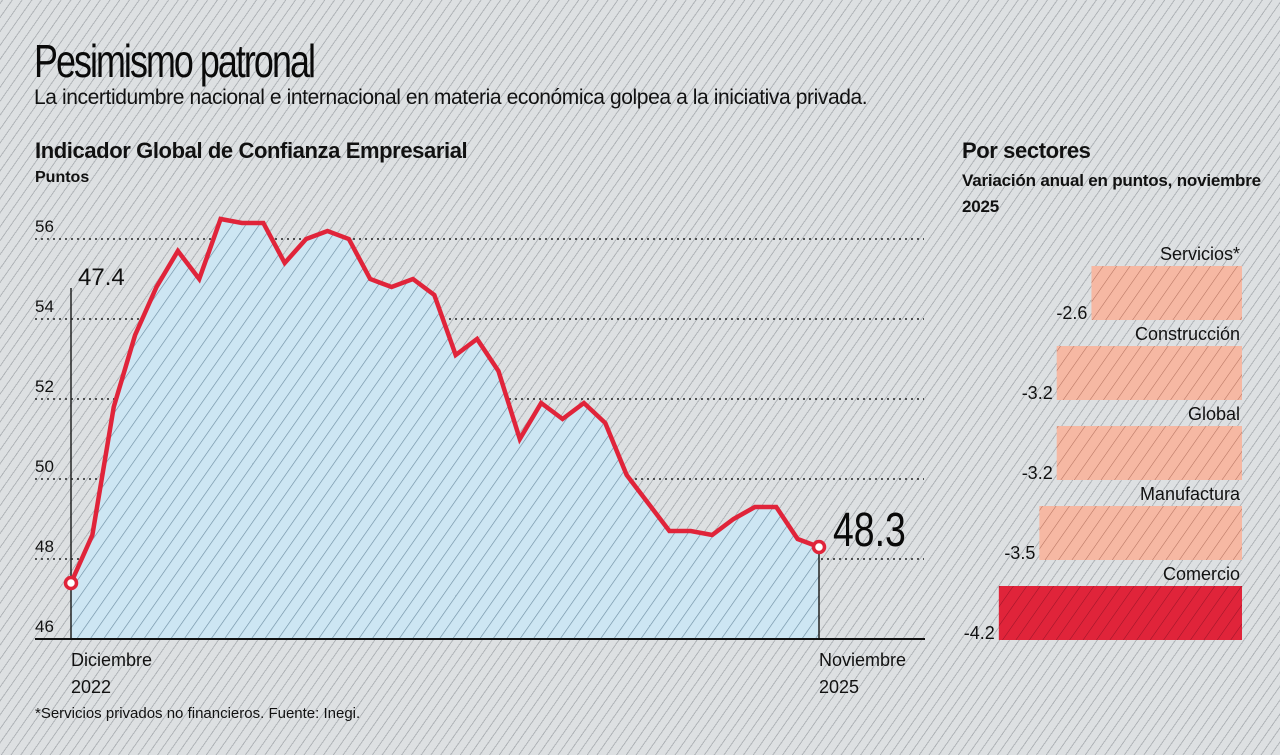  What do you see at coordinates (101, 277) in the screenshot?
I see `start-value-label: 47.4` at bounding box center [101, 277].